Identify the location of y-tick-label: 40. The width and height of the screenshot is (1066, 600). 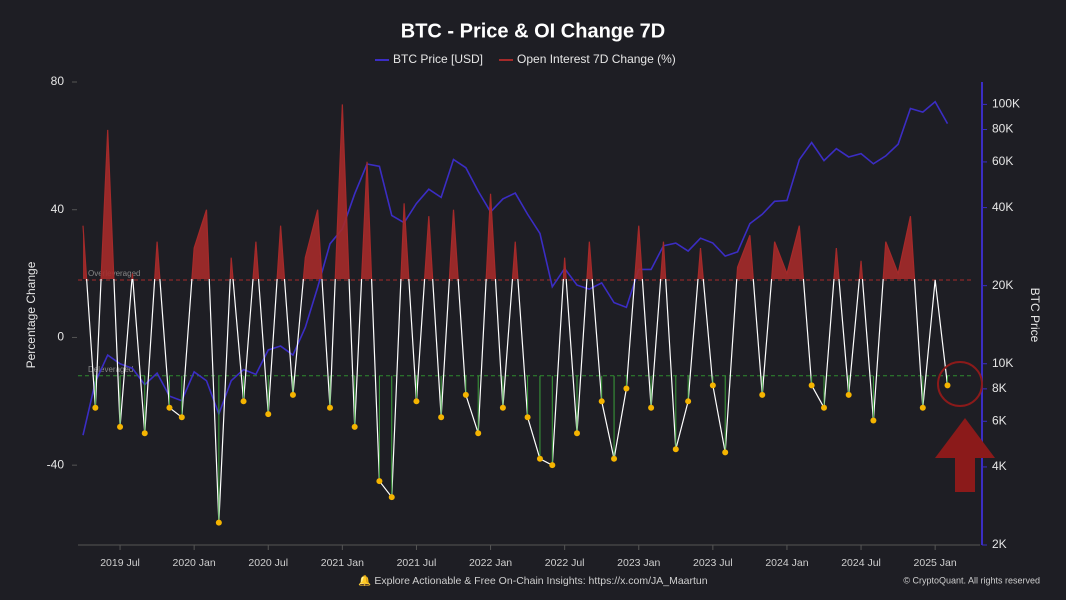
(58, 209).